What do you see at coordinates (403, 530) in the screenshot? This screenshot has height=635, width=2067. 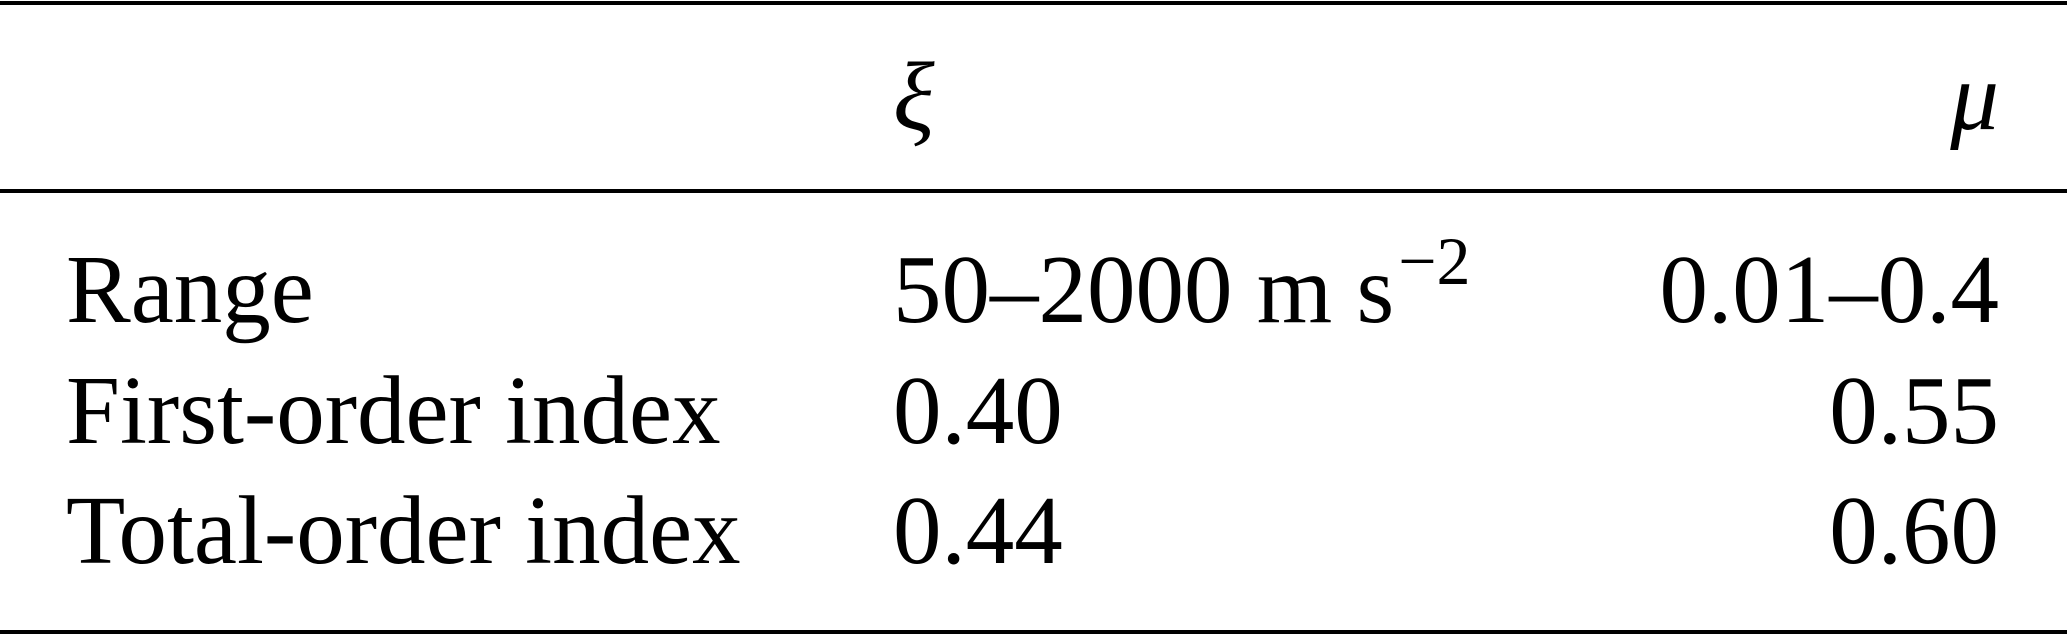 I see `row-label: Total-order index` at bounding box center [403, 530].